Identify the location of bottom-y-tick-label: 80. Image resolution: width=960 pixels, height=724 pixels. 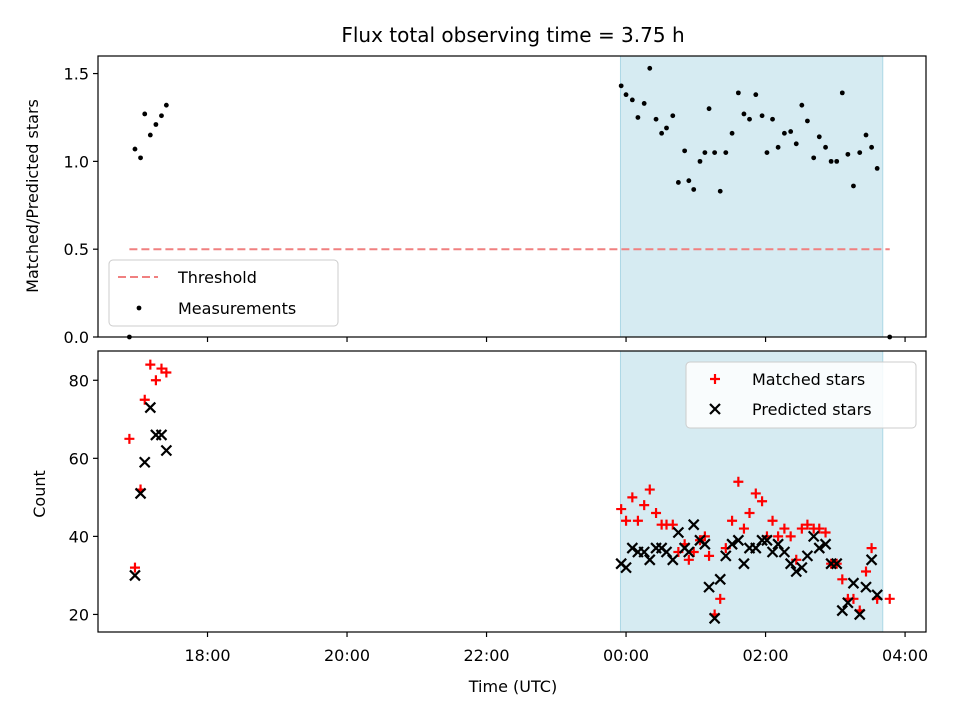
(79, 380).